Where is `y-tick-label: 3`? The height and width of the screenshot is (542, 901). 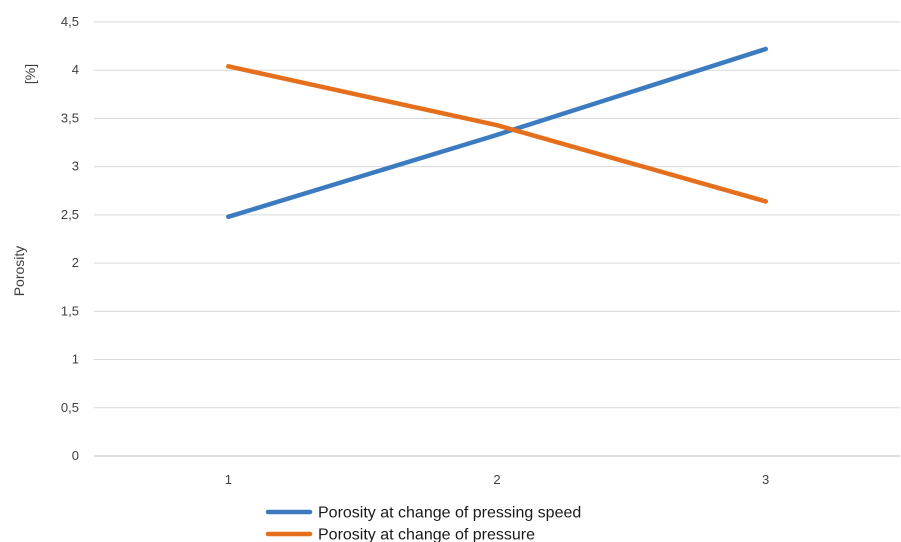 y-tick-label: 3 is located at coordinates (75, 166).